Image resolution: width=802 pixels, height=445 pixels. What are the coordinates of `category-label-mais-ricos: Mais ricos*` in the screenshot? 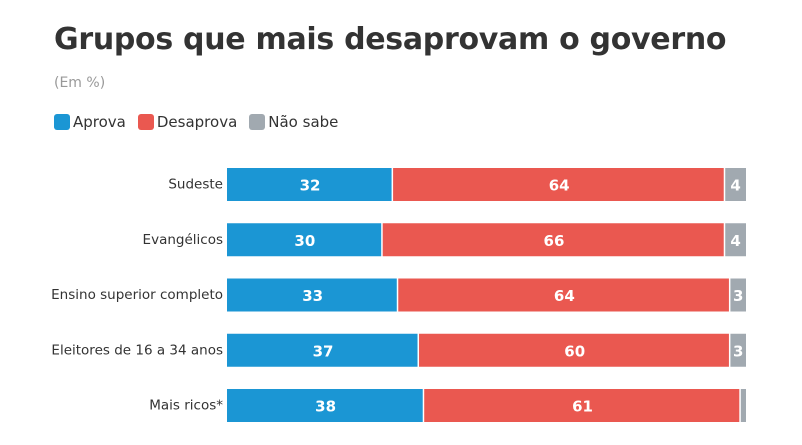 It's located at (186, 406).